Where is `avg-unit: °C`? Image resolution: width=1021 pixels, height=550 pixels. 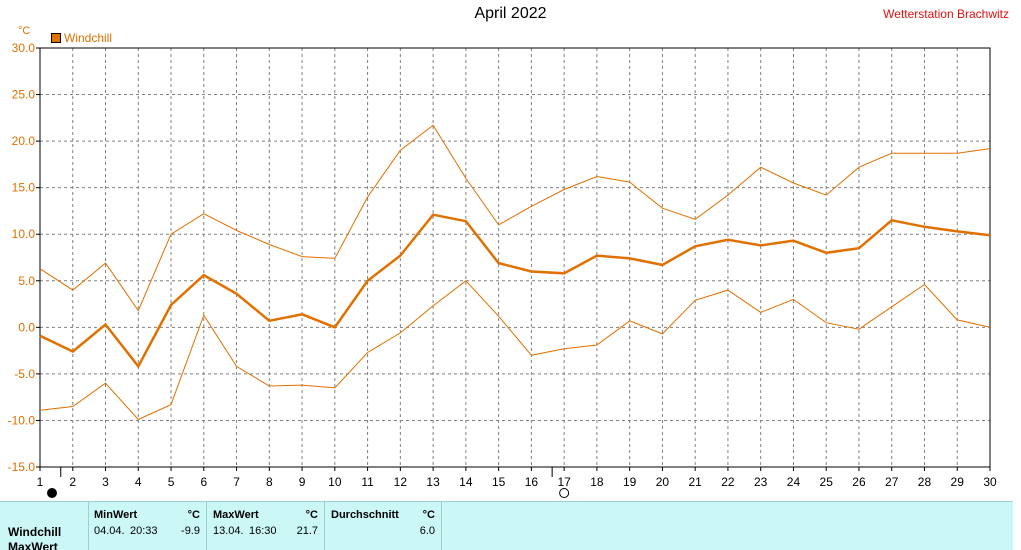 avg-unit: °C is located at coordinates (428, 515).